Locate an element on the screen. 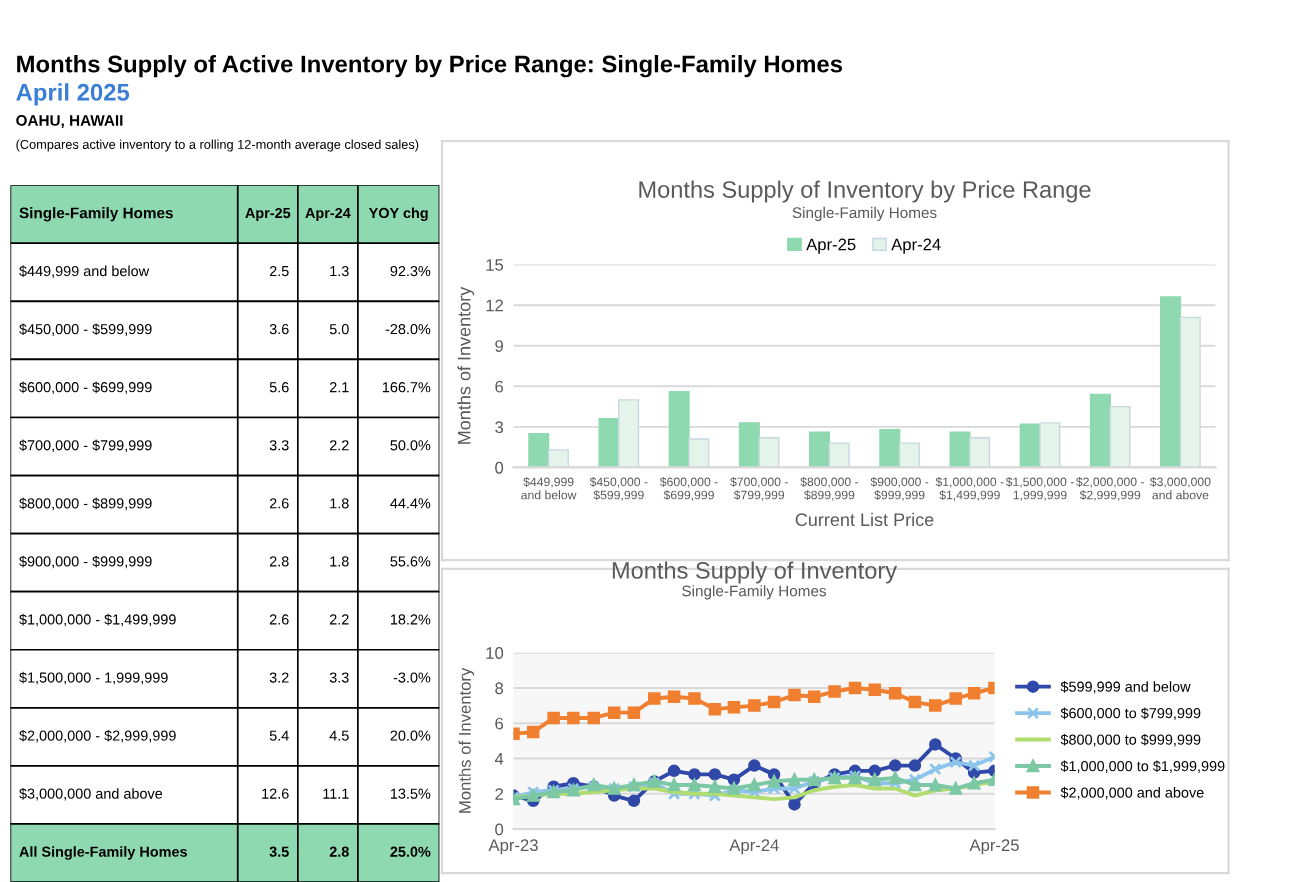 The image size is (1300, 882). y-tick-label: 8 is located at coordinates (499, 688).